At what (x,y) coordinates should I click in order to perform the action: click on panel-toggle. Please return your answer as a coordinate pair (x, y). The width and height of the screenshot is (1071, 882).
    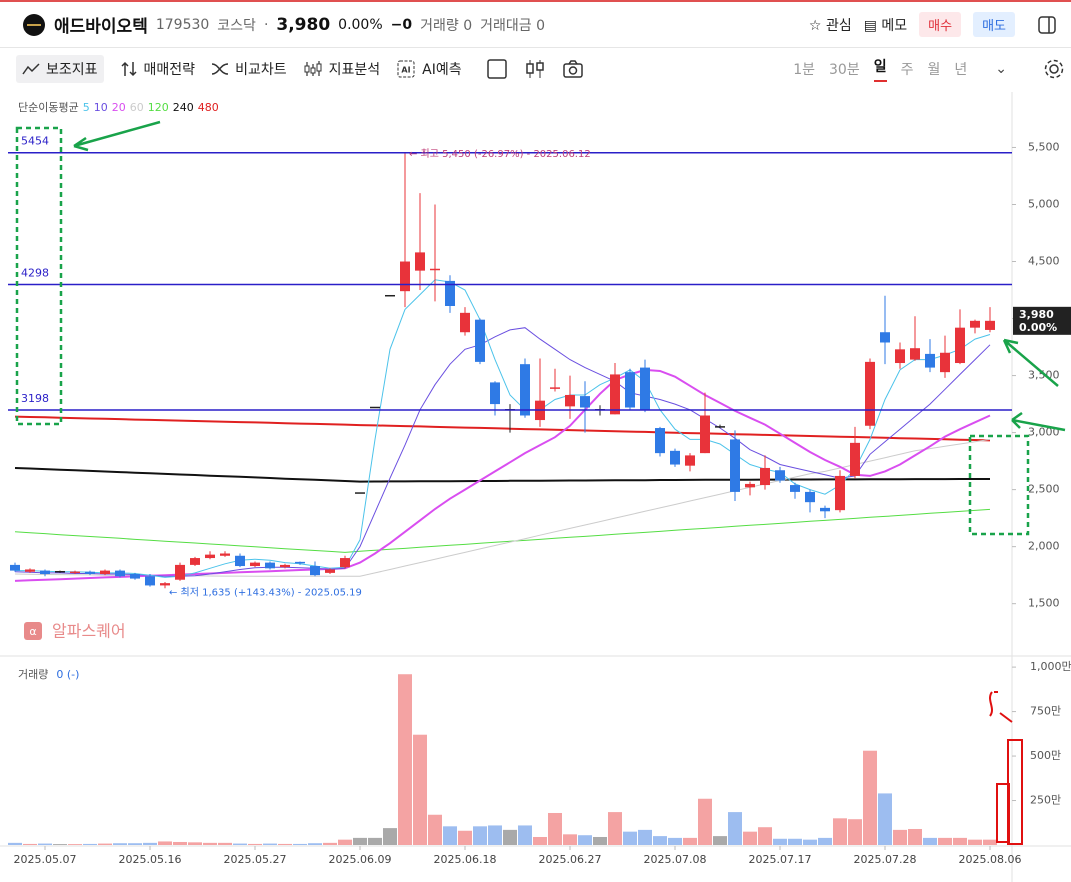
    Looking at the image, I should click on (1047, 25).